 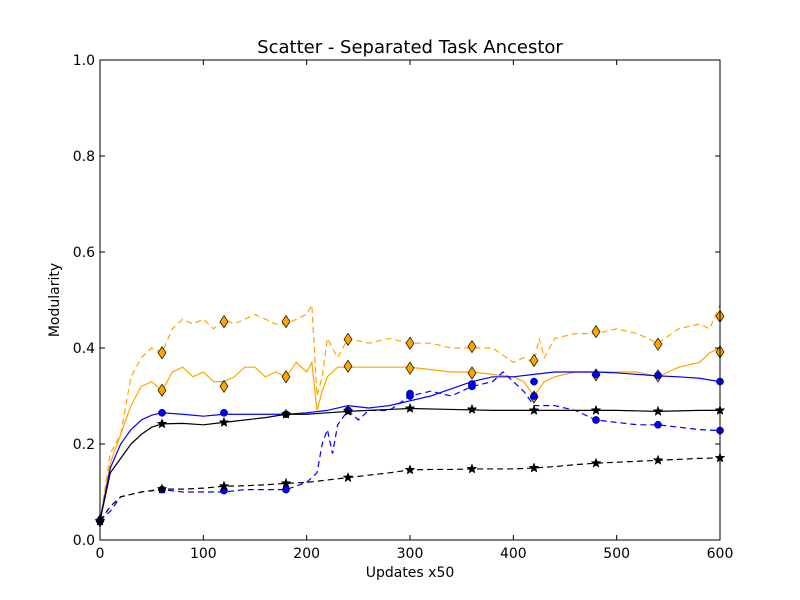 What do you see at coordinates (410, 47) in the screenshot?
I see `chart-title: Scatter - Separated Task Ancestor` at bounding box center [410, 47].